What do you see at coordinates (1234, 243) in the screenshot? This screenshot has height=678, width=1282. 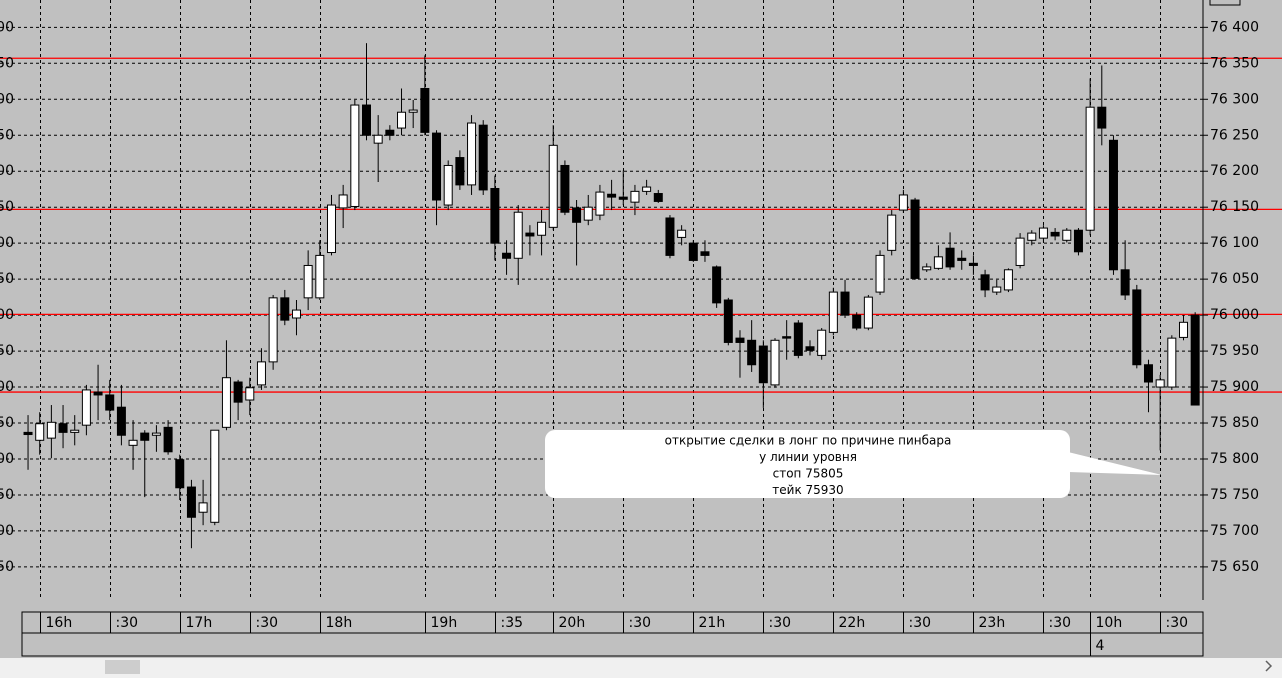 I see `y-tick-label: 76 100` at bounding box center [1234, 243].